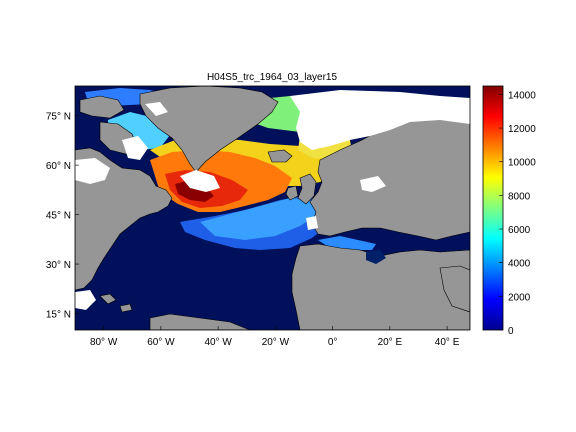  I want to click on colorbar-tick-label: 0, so click(511, 331).